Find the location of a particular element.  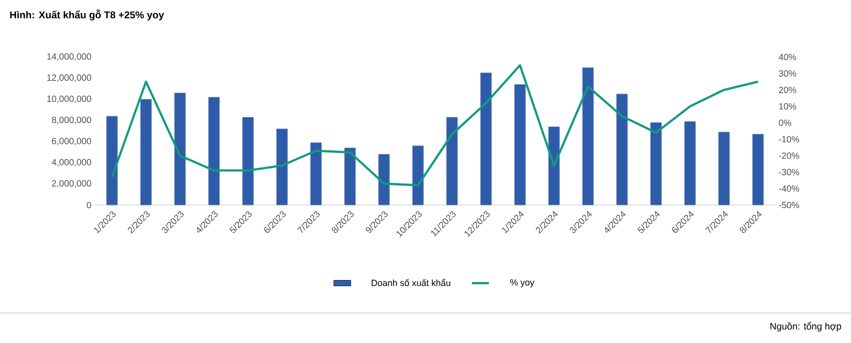

y-tick-label: 2,000,000 is located at coordinates (72, 184).